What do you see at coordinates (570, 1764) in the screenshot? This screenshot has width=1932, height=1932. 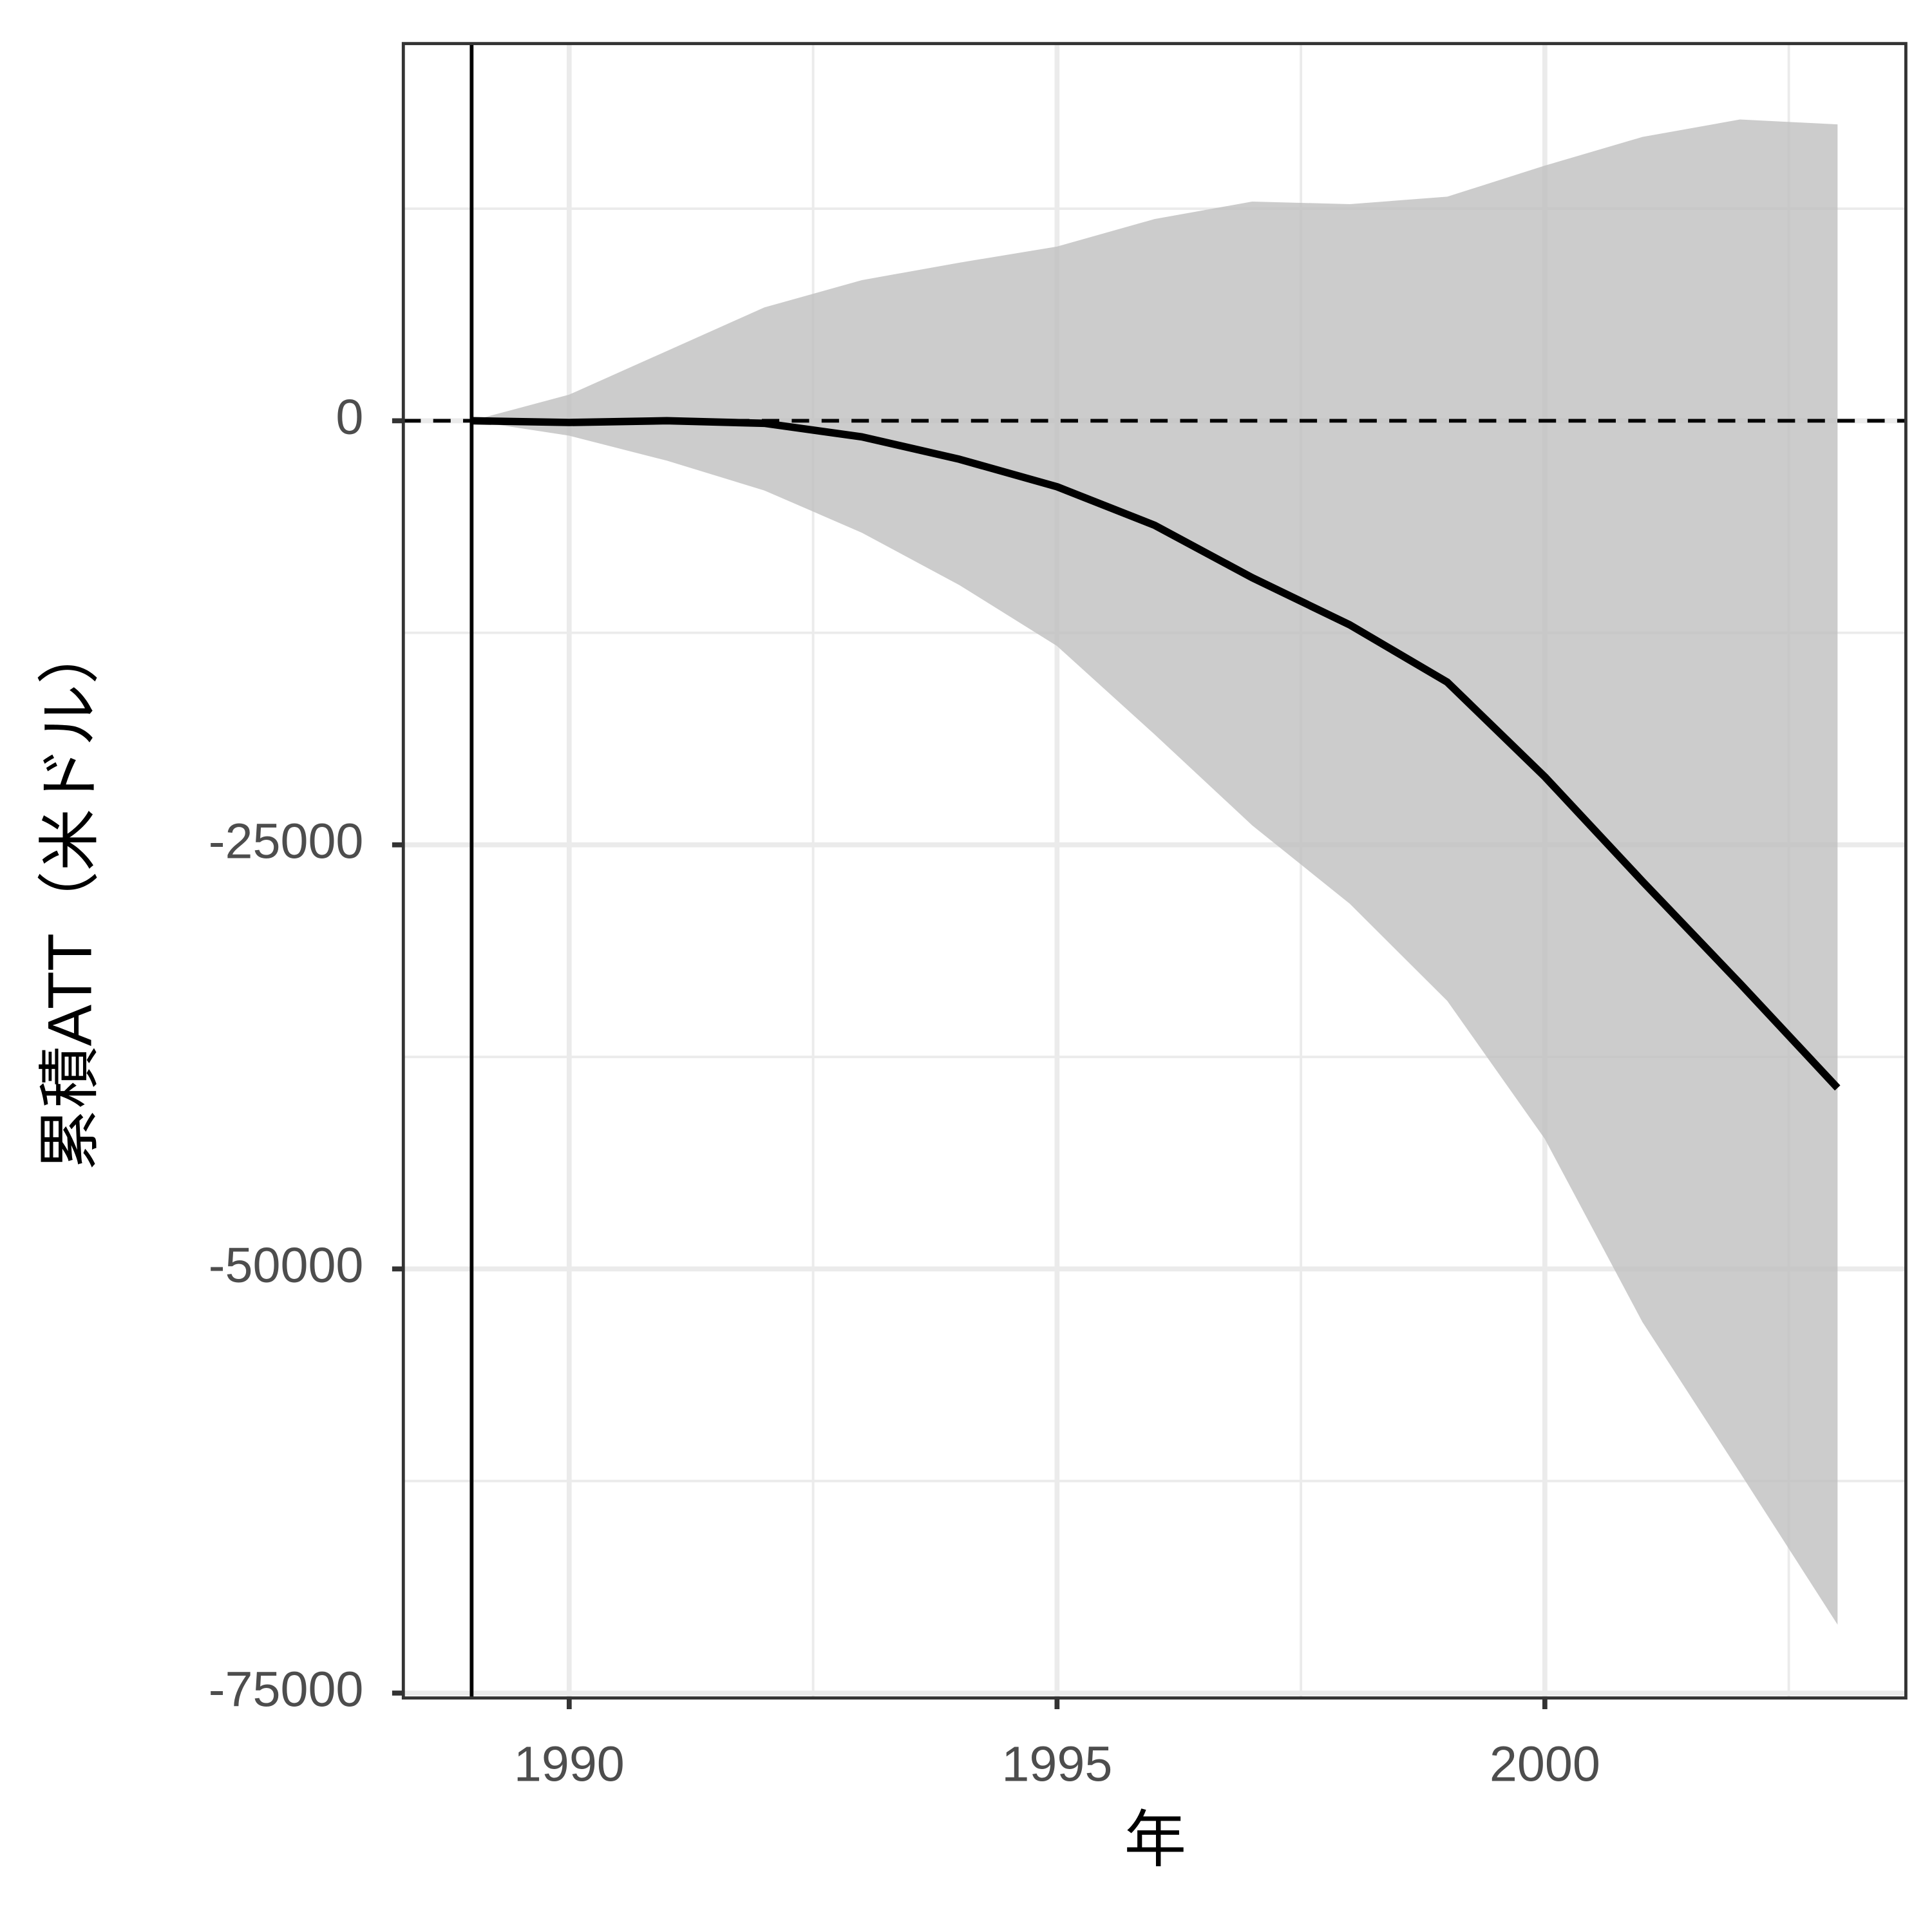 I see `x-tick-label: 1990` at bounding box center [570, 1764].